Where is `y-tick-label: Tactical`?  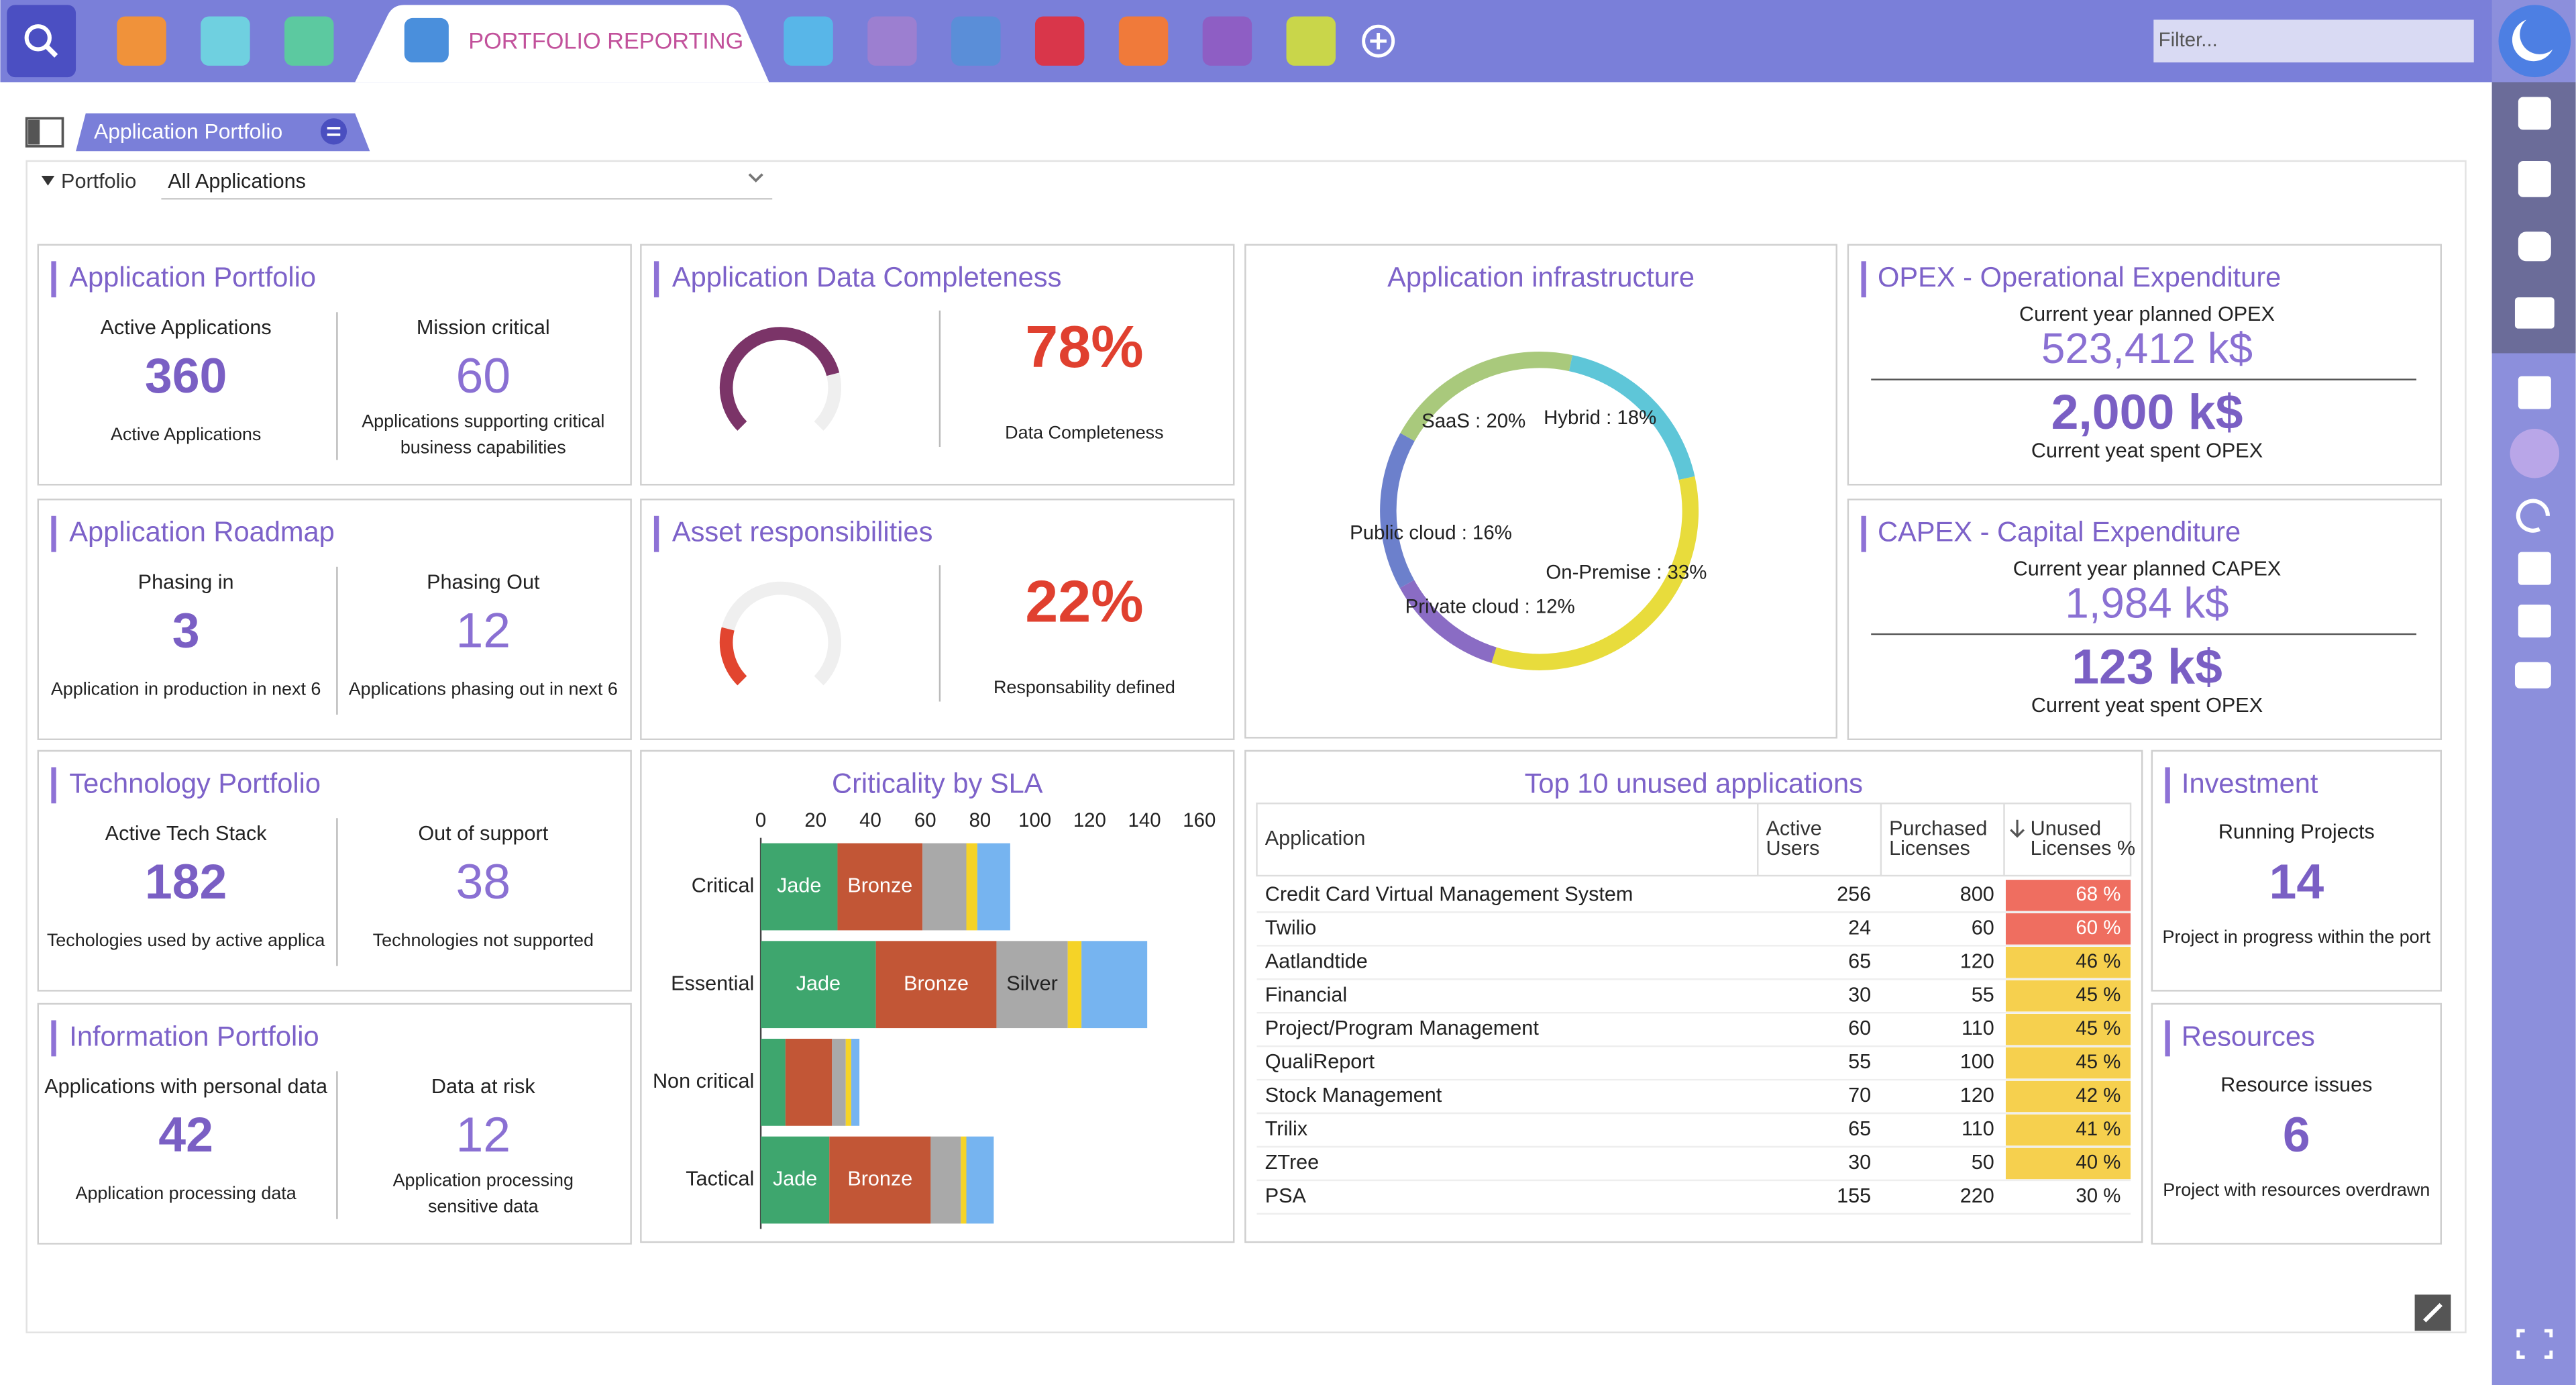 y-tick-label: Tactical is located at coordinates (720, 1179).